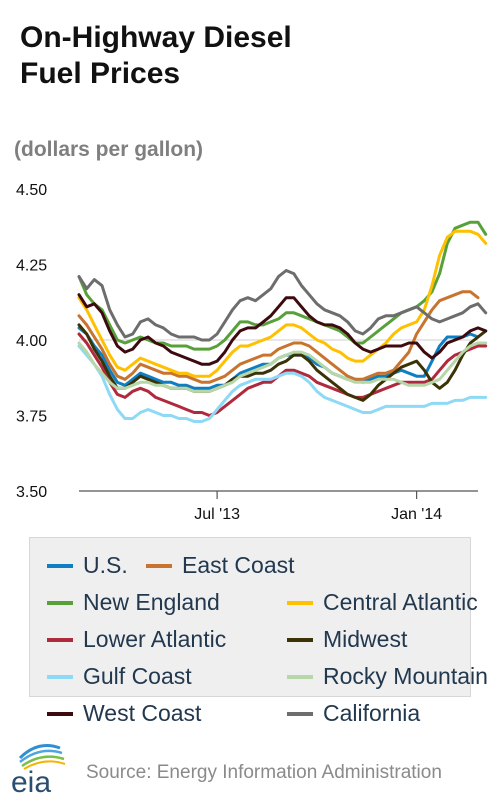 The width and height of the screenshot is (500, 800). What do you see at coordinates (31, 782) in the screenshot?
I see `eia-logo-text: eia` at bounding box center [31, 782].